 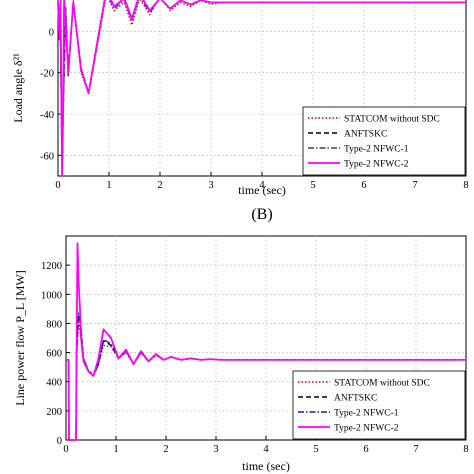 I want to click on y-tick-label: 800, so click(x=54, y=324).